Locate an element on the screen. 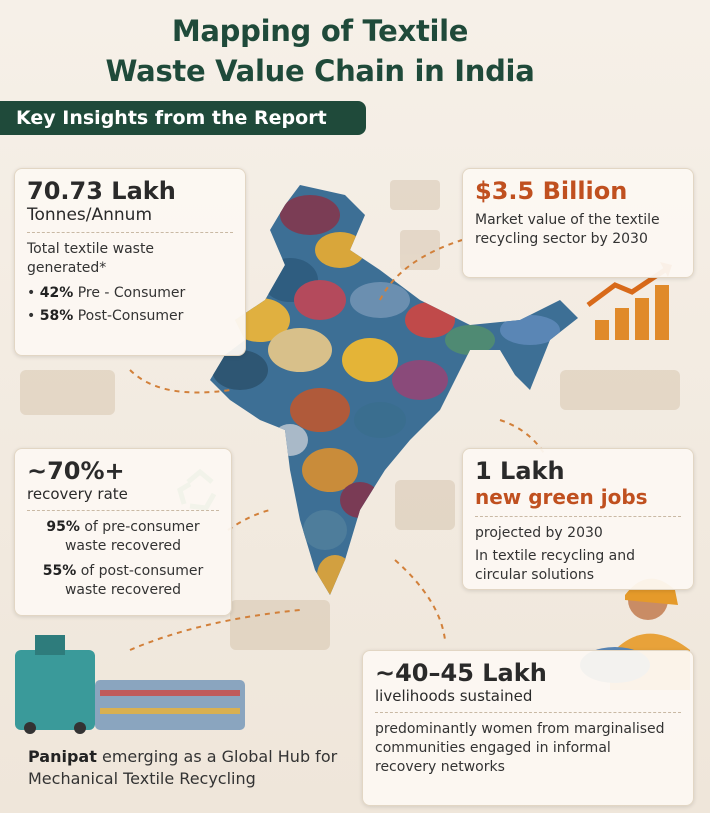 This screenshot has height=813, width=710. bullet: • 58% Post-Consumer is located at coordinates (105, 316).